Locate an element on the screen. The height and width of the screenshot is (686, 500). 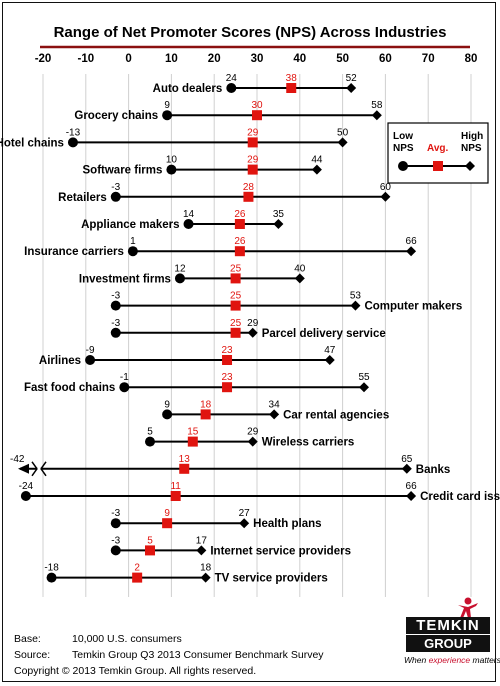
legend-low-marker is located at coordinates (403, 166).